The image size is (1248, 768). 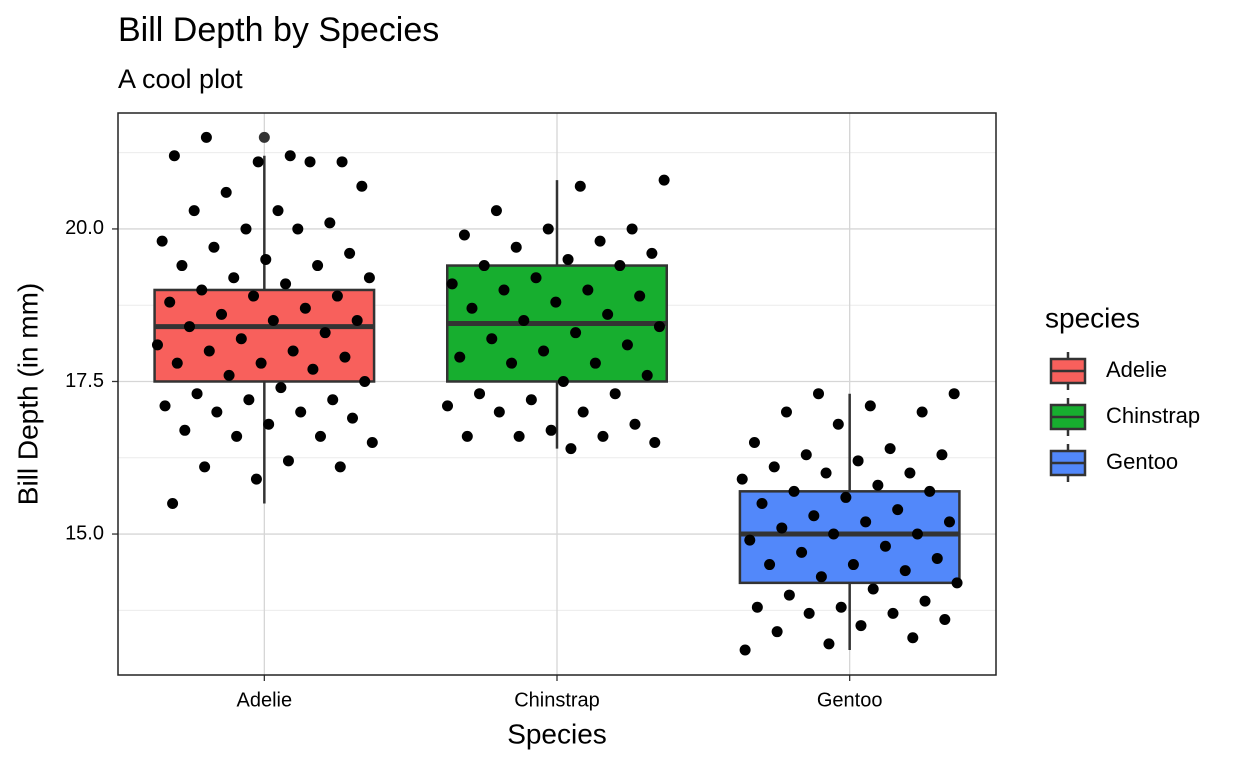 I want to click on chart-subtitle: A cool plot, so click(x=180, y=79).